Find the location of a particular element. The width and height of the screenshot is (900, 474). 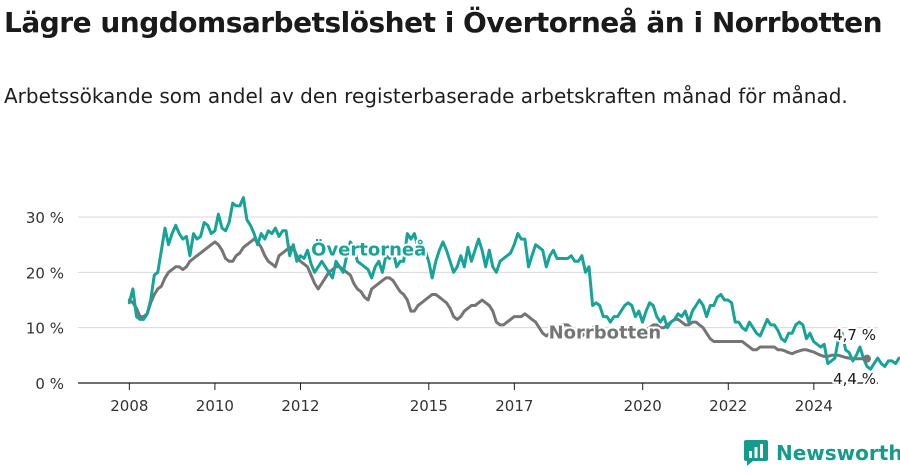

x-tick-label: 2024 is located at coordinates (814, 406).